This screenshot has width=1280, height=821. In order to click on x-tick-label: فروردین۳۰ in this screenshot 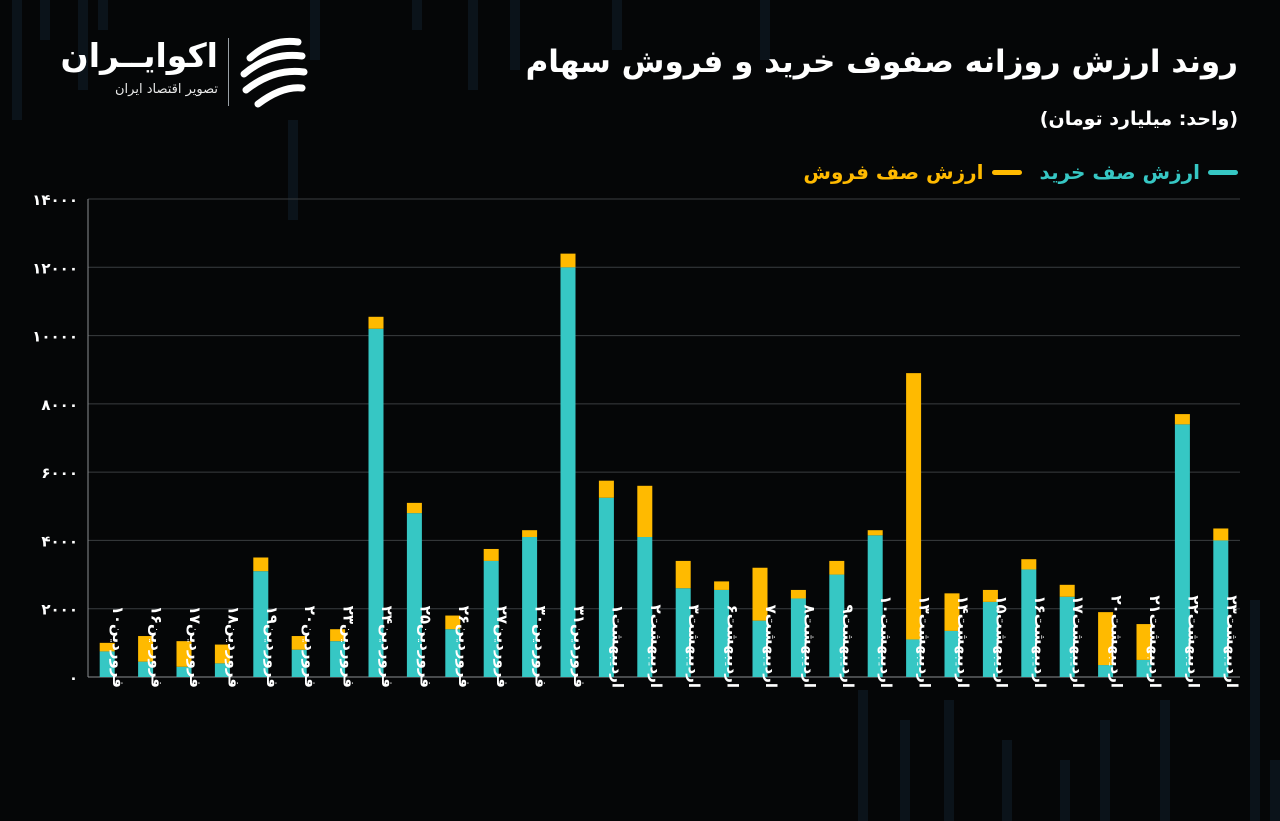, I will do `click(541, 647)`.